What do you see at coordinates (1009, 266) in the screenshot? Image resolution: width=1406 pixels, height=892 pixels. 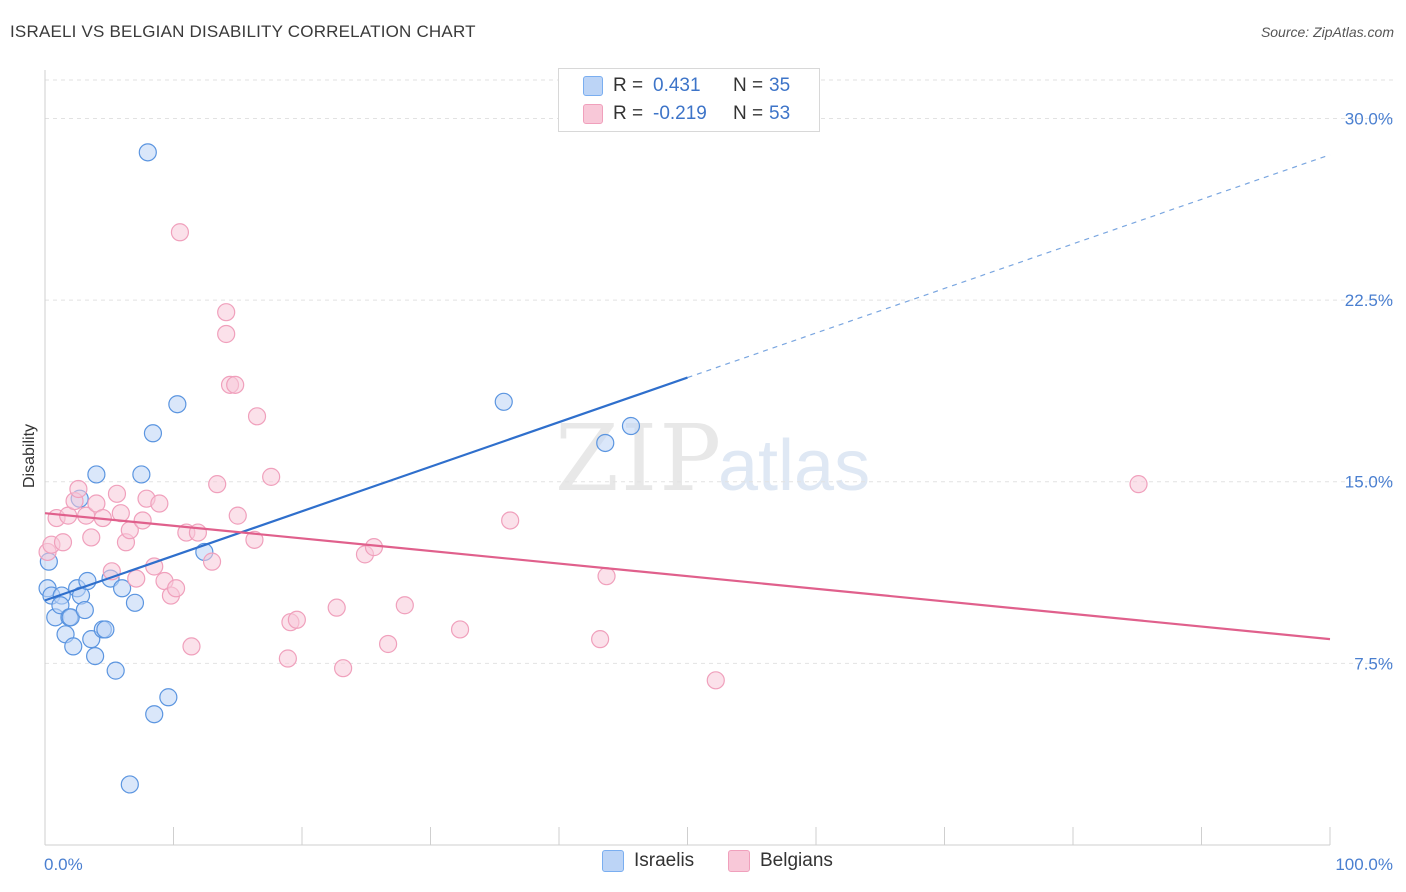 I see `trend-extension-israelis` at bounding box center [1009, 266].